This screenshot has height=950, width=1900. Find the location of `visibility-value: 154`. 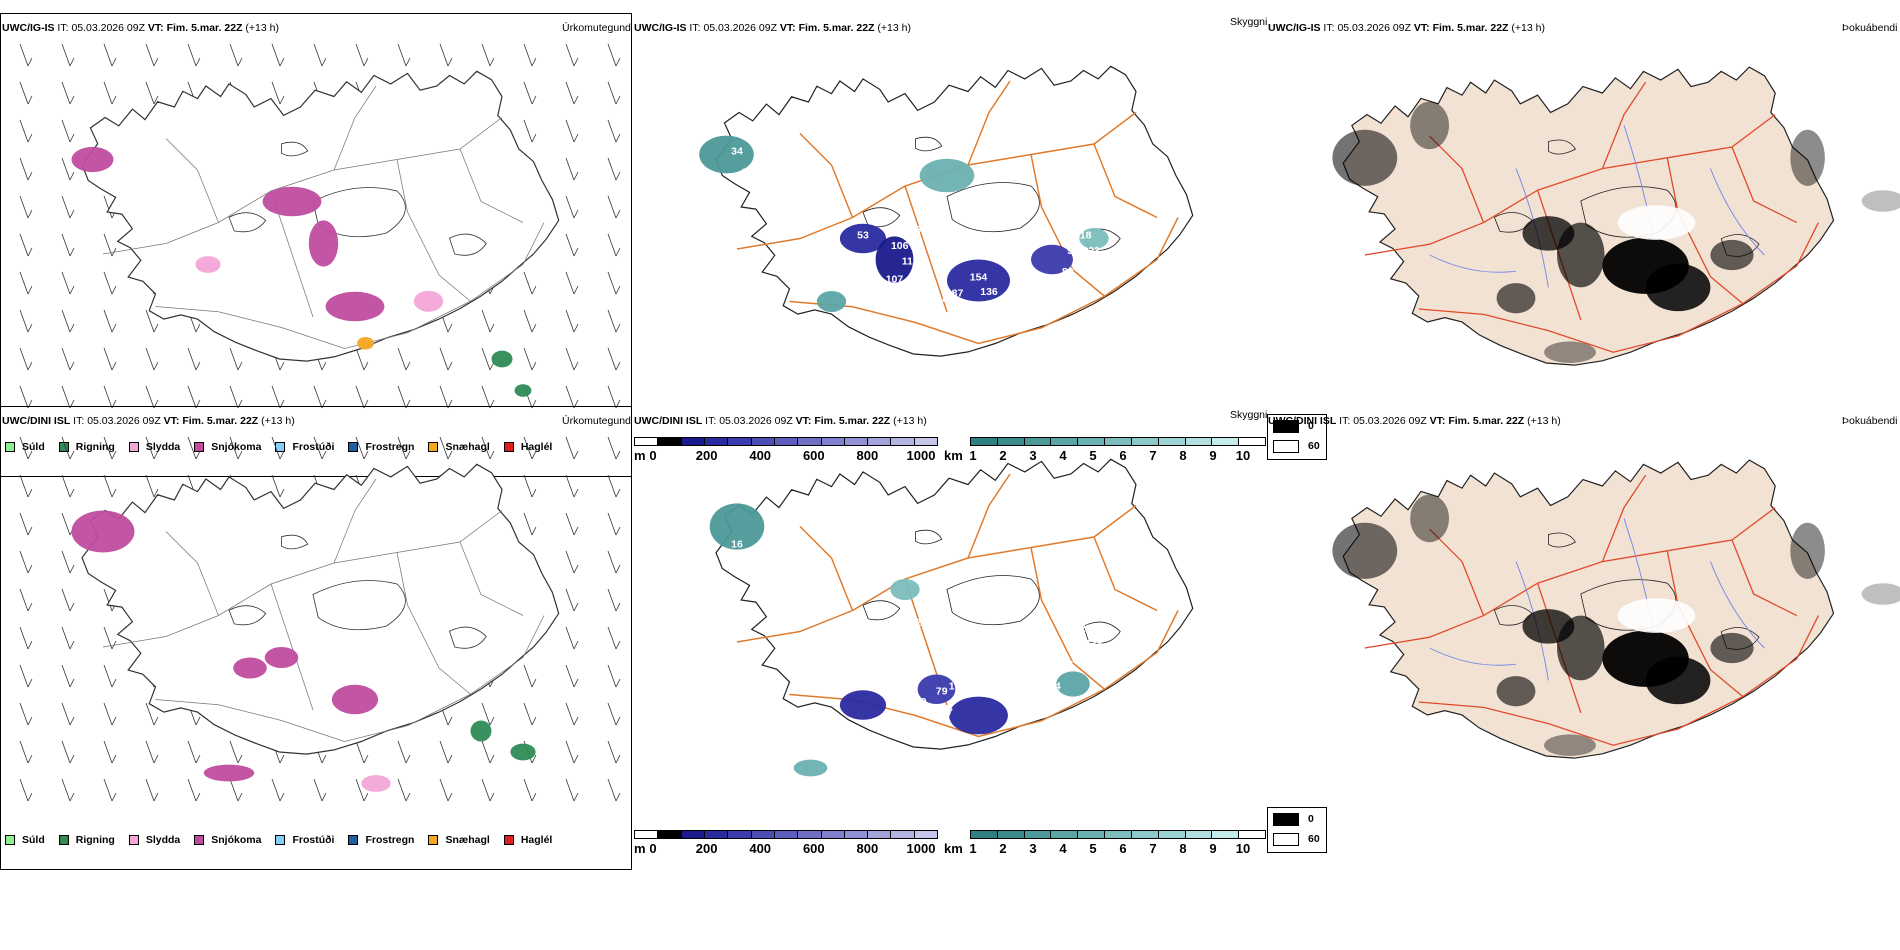

visibility-value: 154 is located at coordinates (1052, 686).